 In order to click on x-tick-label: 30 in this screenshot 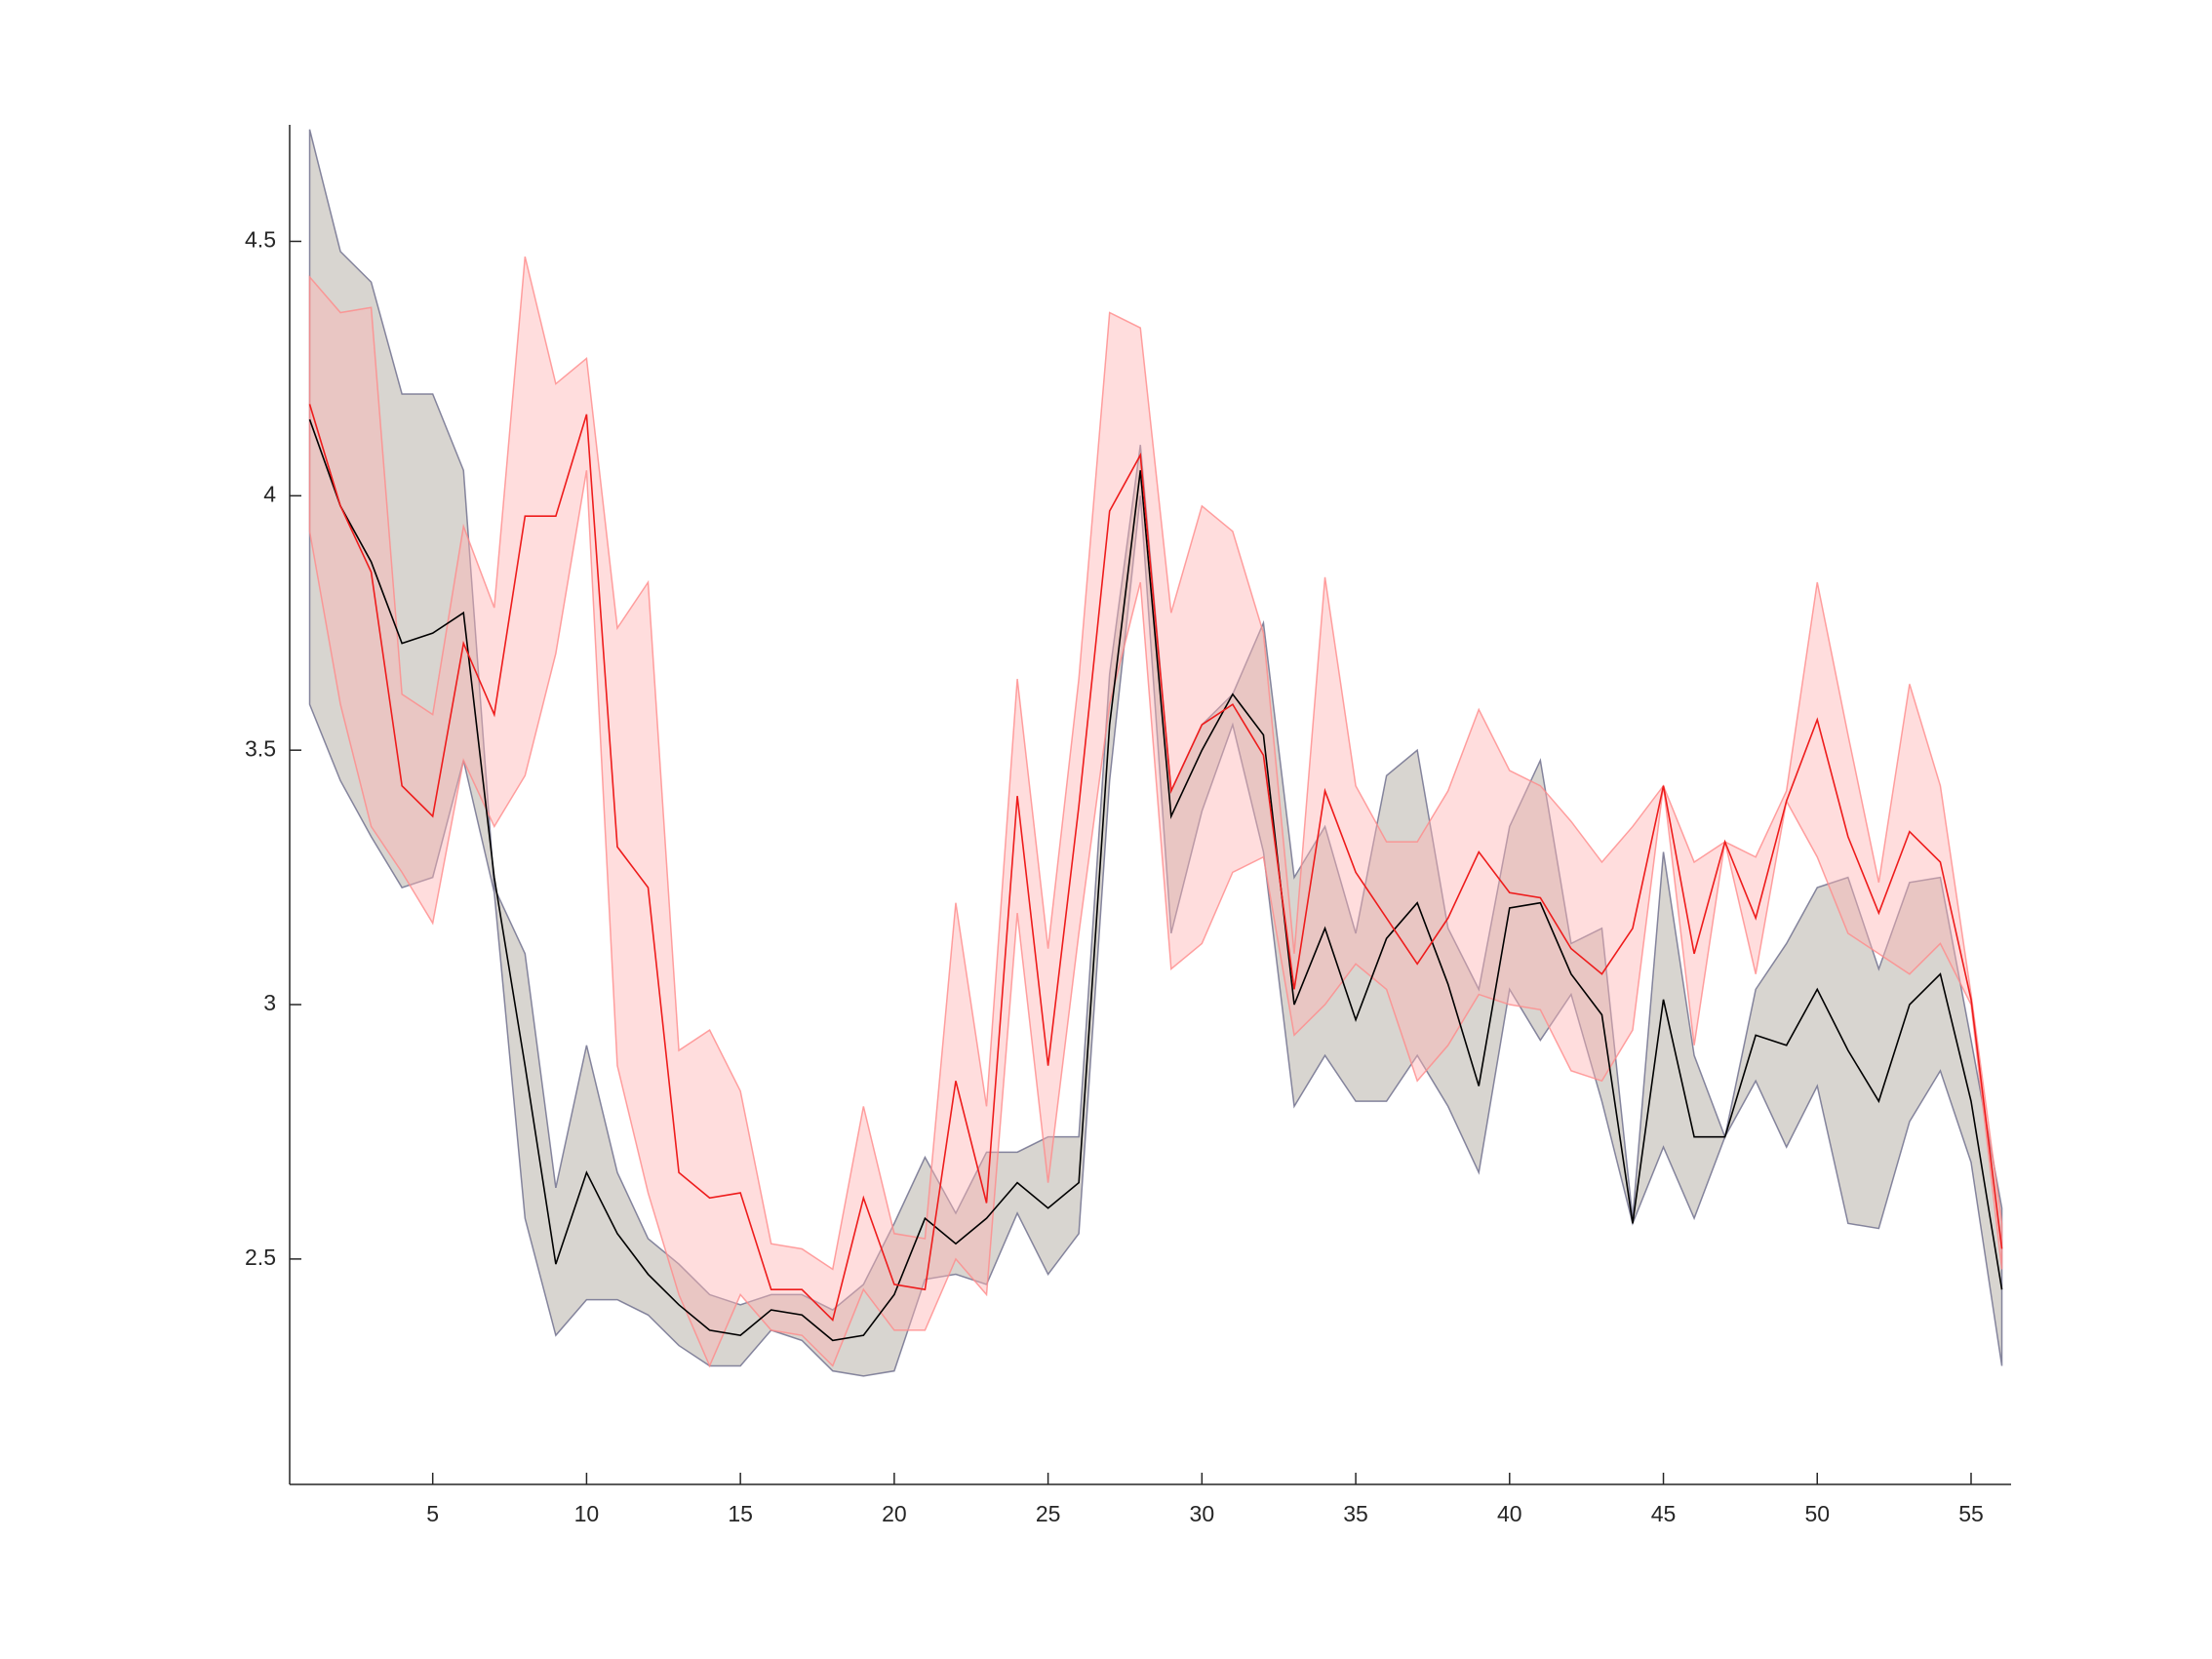, I will do `click(1202, 1513)`.